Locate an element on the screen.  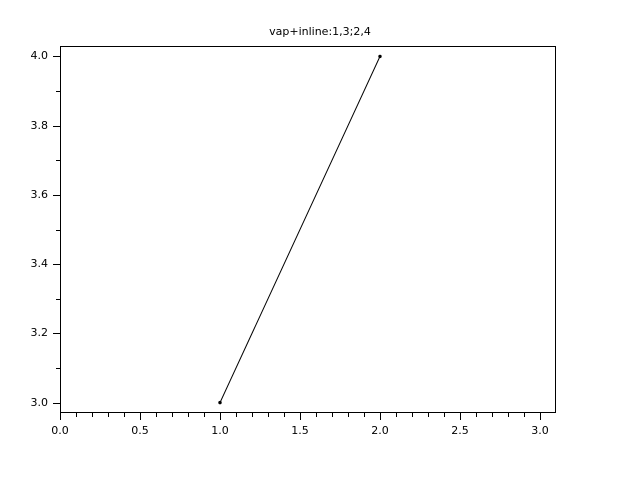
y-tick-label: 3.2 is located at coordinates (39, 332).